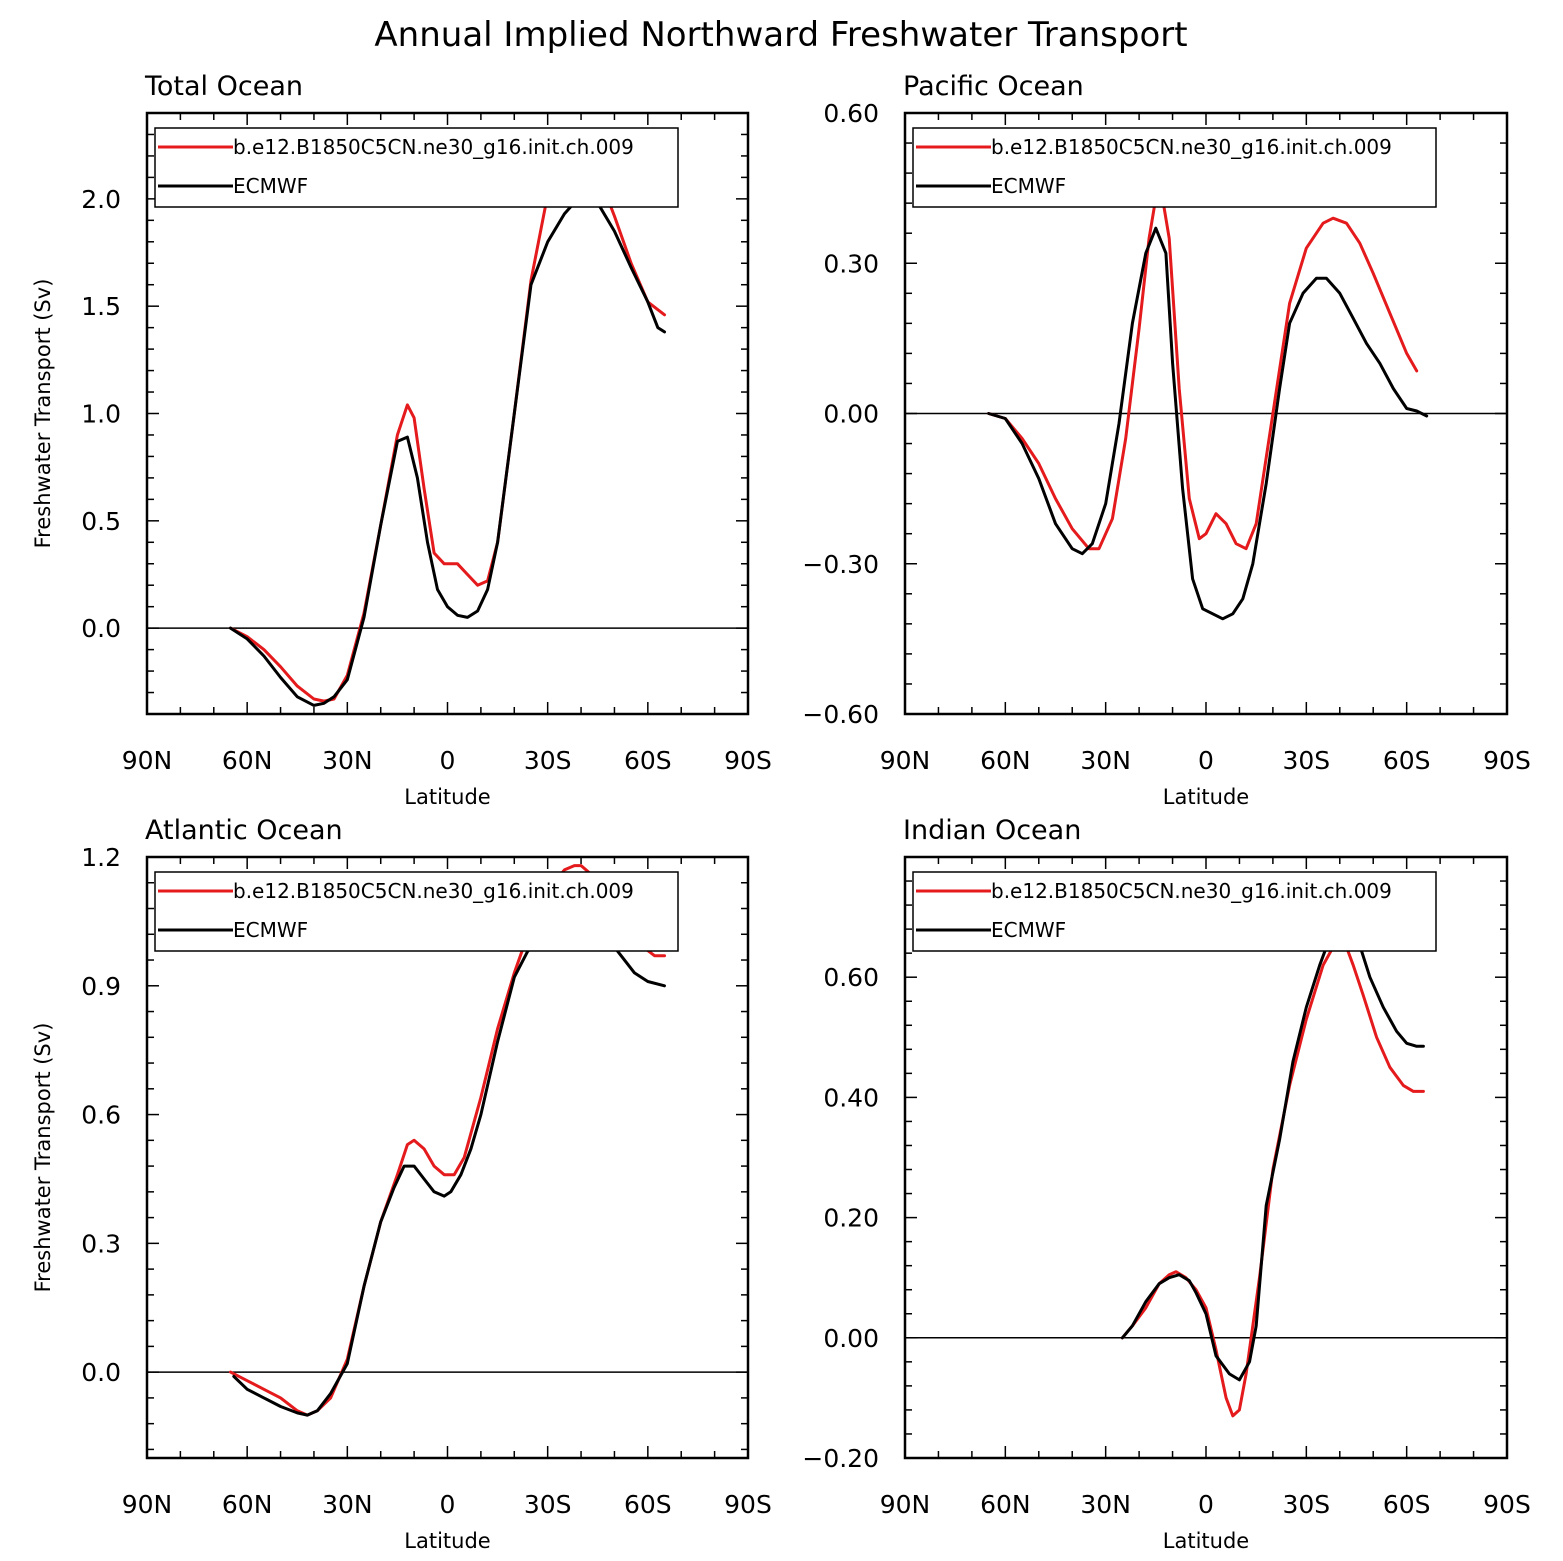  I want to click on y-tick-label: 1.2, so click(101, 857).